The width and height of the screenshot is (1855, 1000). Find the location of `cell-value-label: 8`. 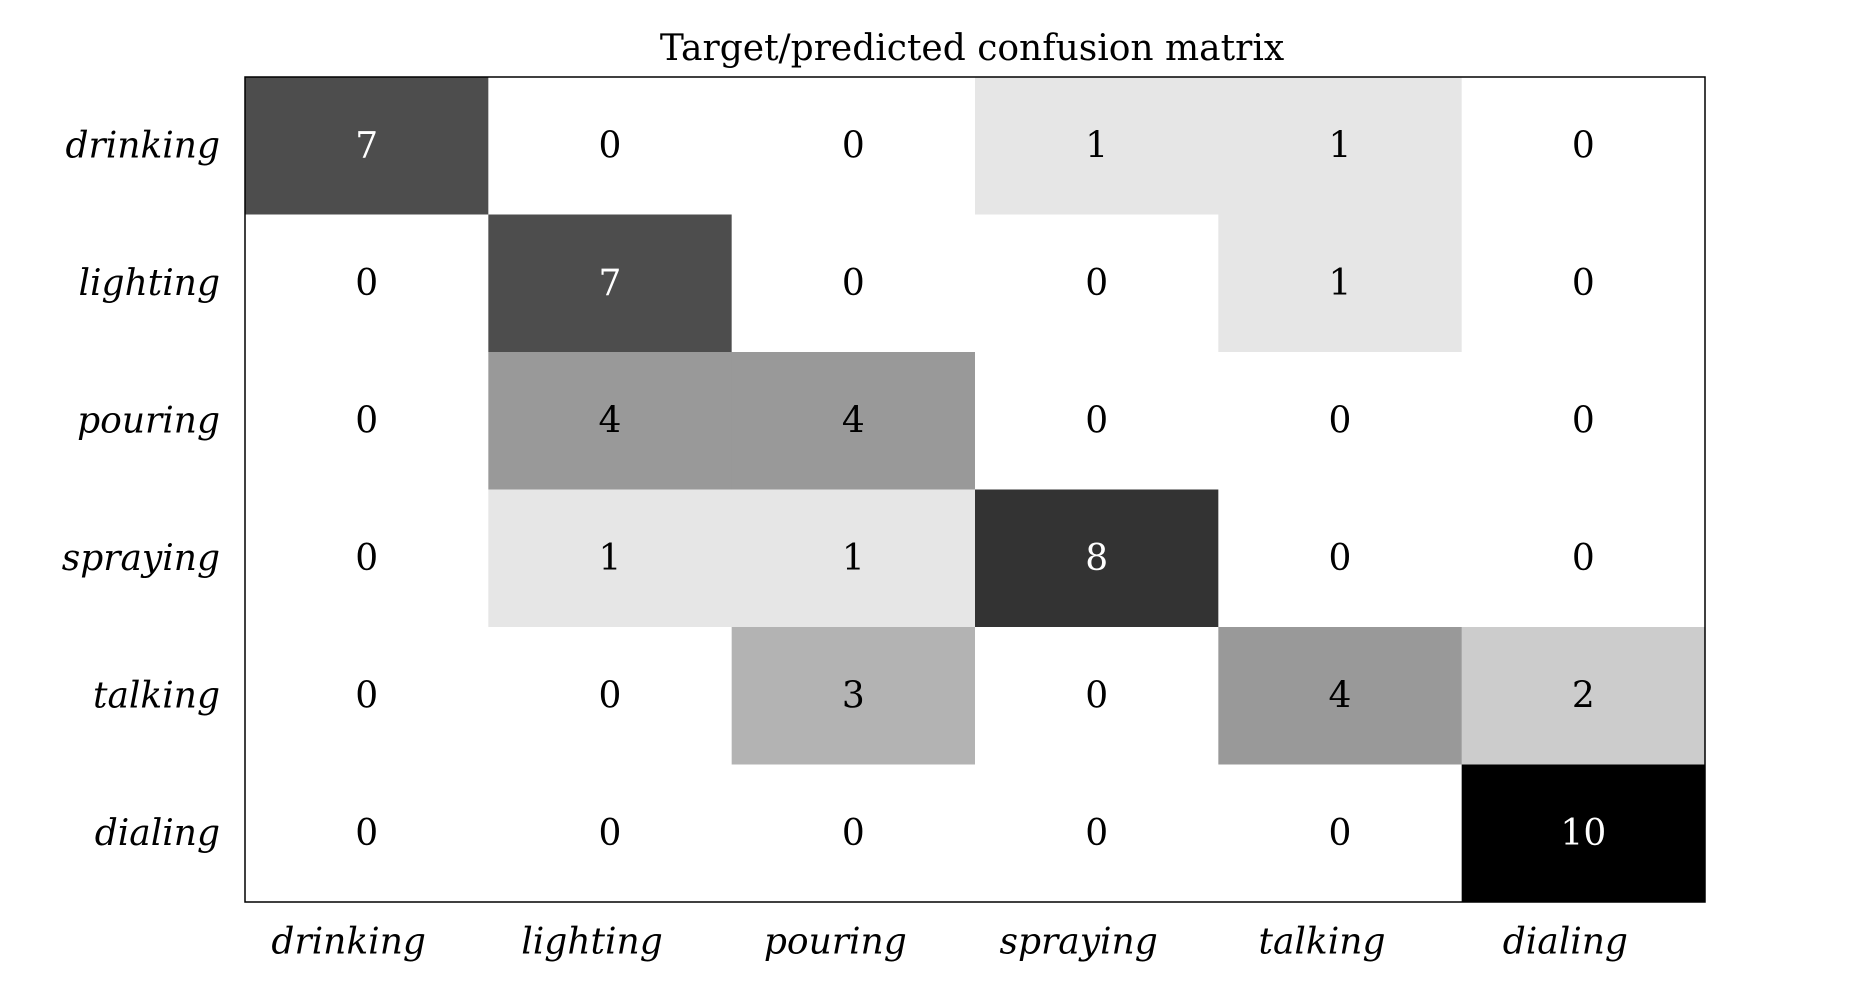

cell-value-label: 8 is located at coordinates (1096, 558).